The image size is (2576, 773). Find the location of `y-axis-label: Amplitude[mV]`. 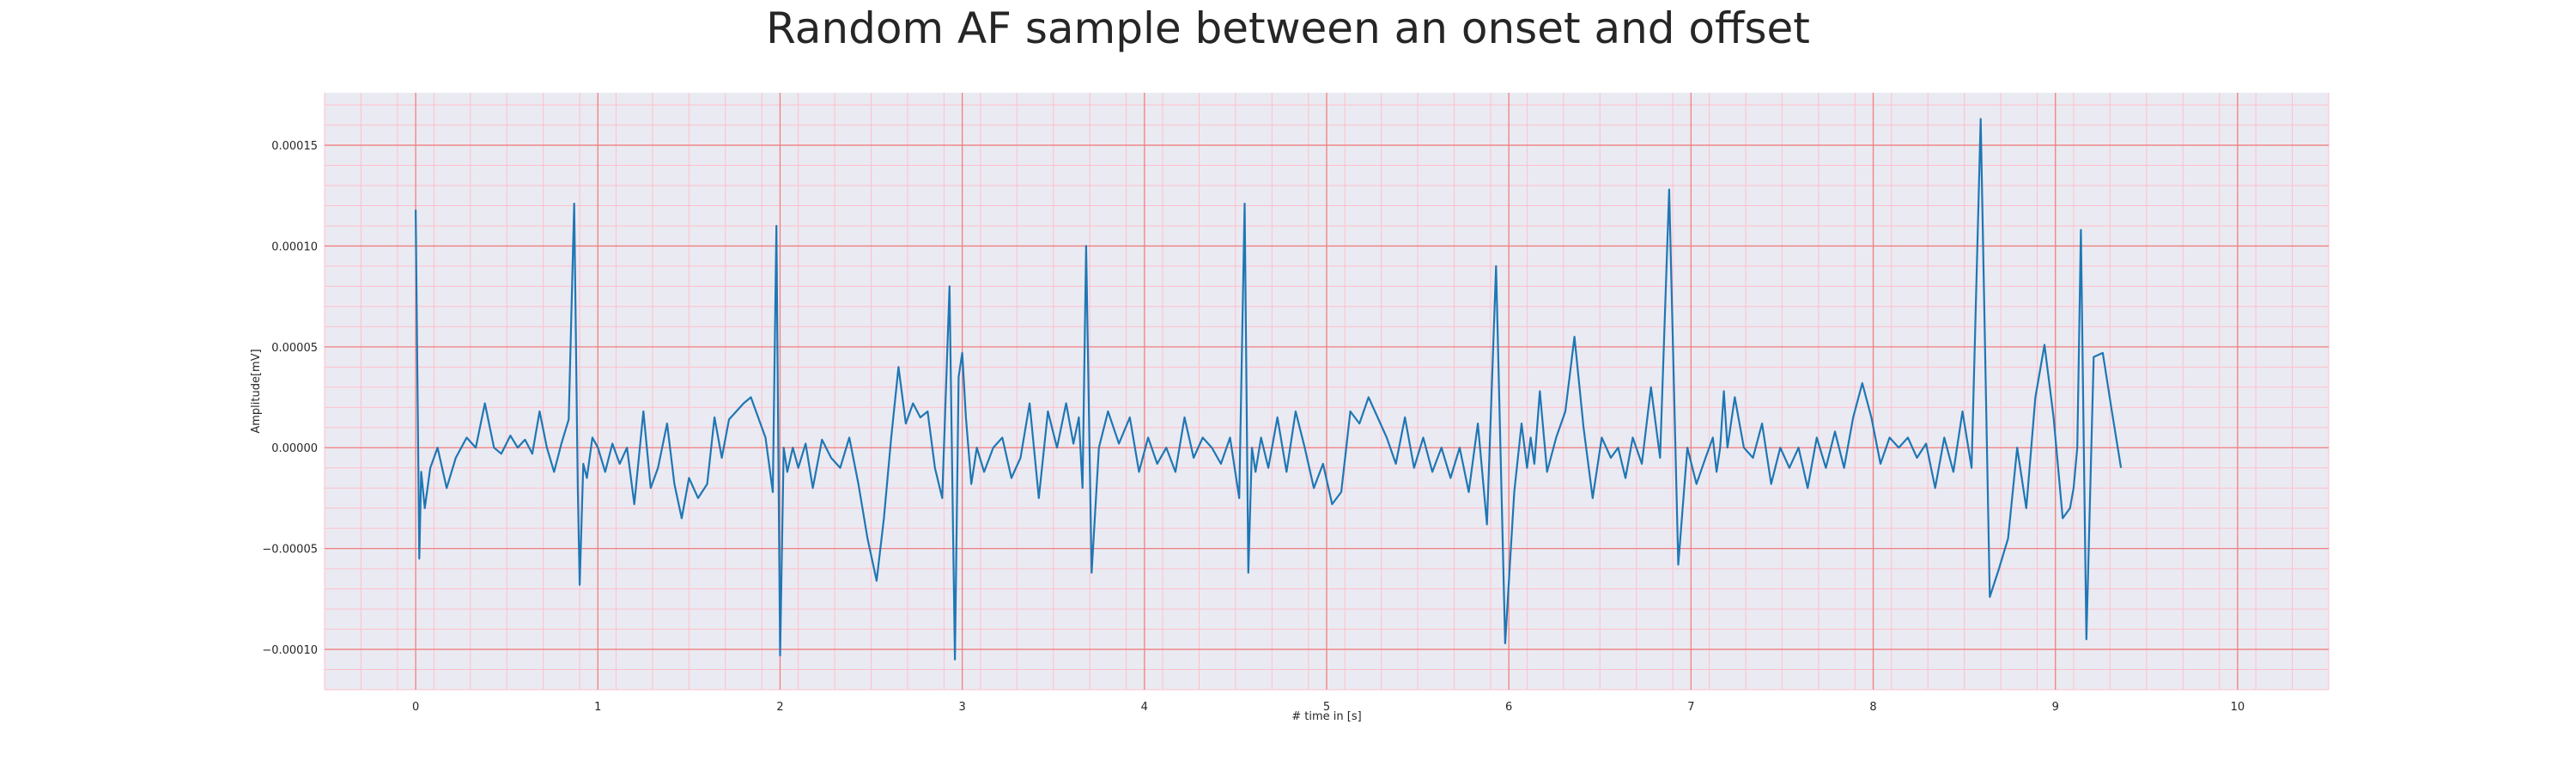

y-axis-label: Amplitude[mV] is located at coordinates (257, 391).